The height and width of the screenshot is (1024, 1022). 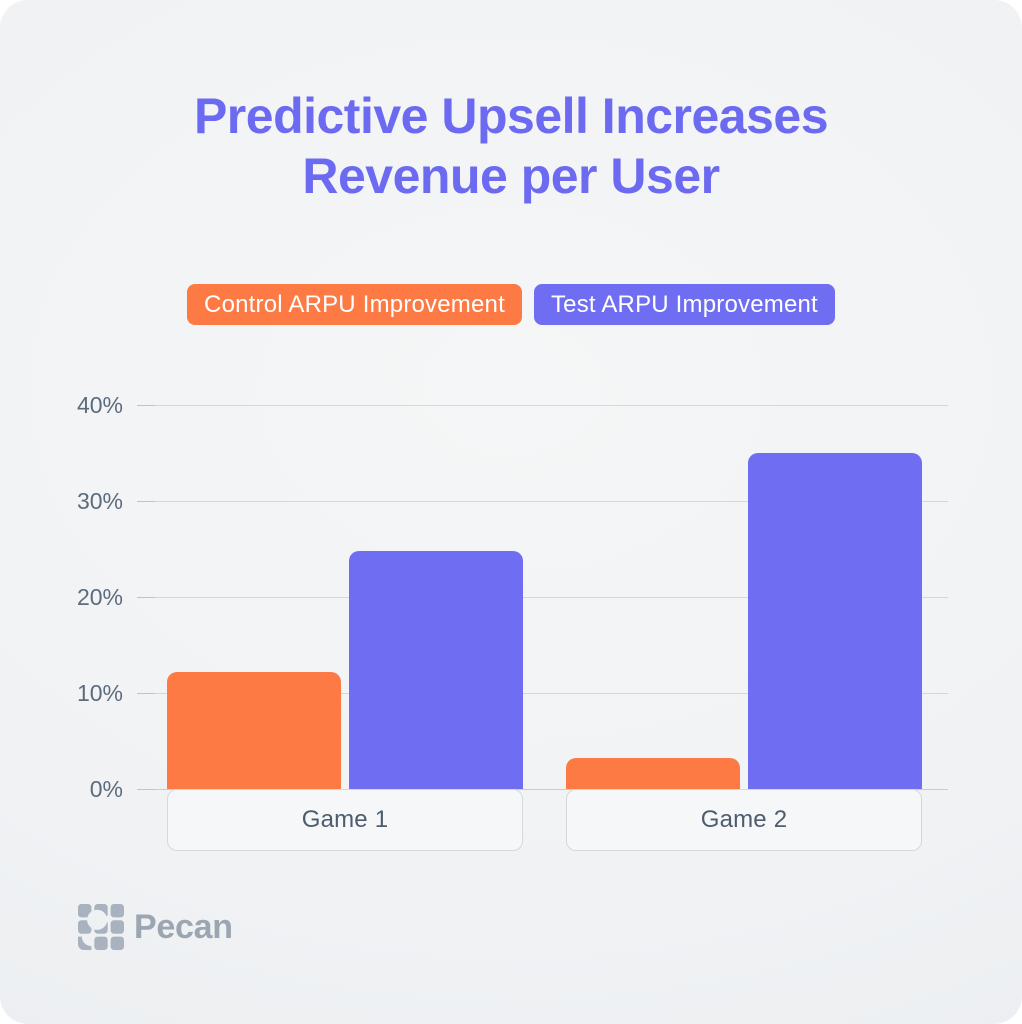 I want to click on bar-test-game2, so click(x=835, y=621).